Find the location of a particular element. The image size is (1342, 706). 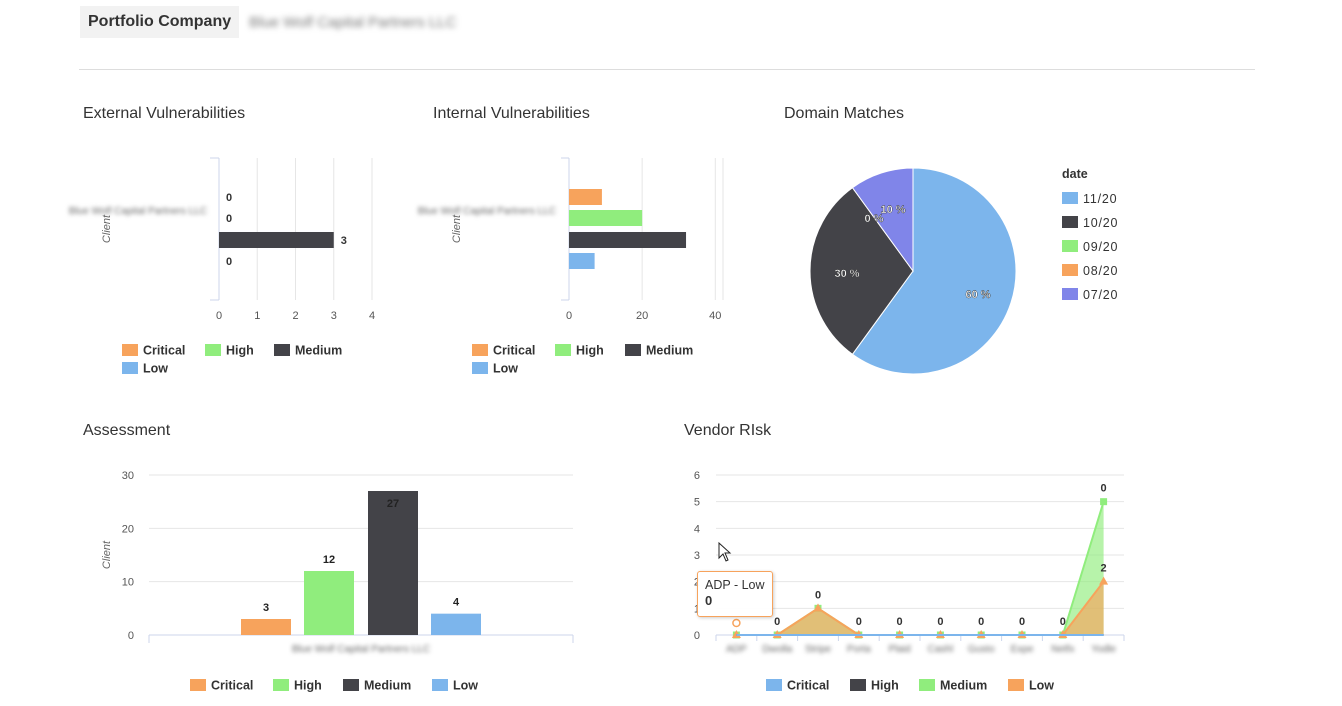

ext-legend-swatch-medium is located at coordinates (282, 350).